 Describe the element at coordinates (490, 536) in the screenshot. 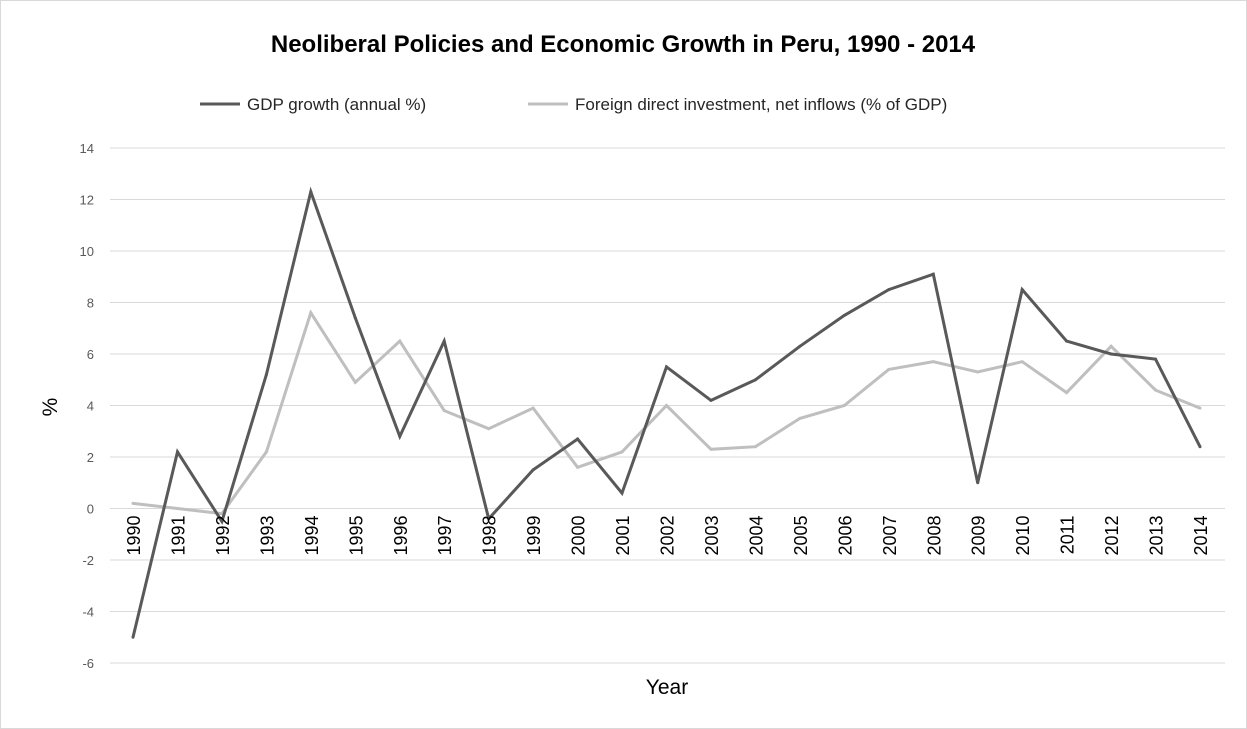

I see `x-tick-label: 1998` at that location.